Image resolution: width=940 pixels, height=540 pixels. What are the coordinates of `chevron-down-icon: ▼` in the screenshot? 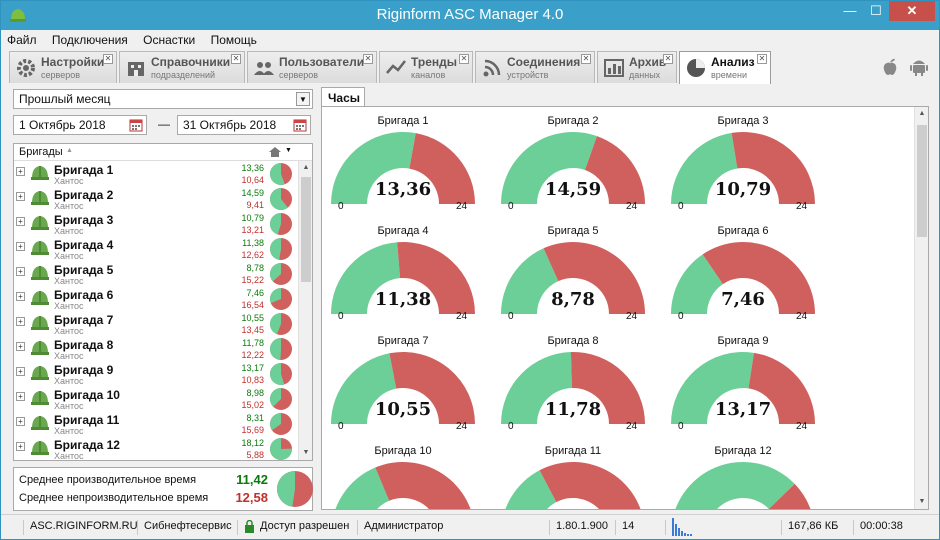 It's located at (303, 99).